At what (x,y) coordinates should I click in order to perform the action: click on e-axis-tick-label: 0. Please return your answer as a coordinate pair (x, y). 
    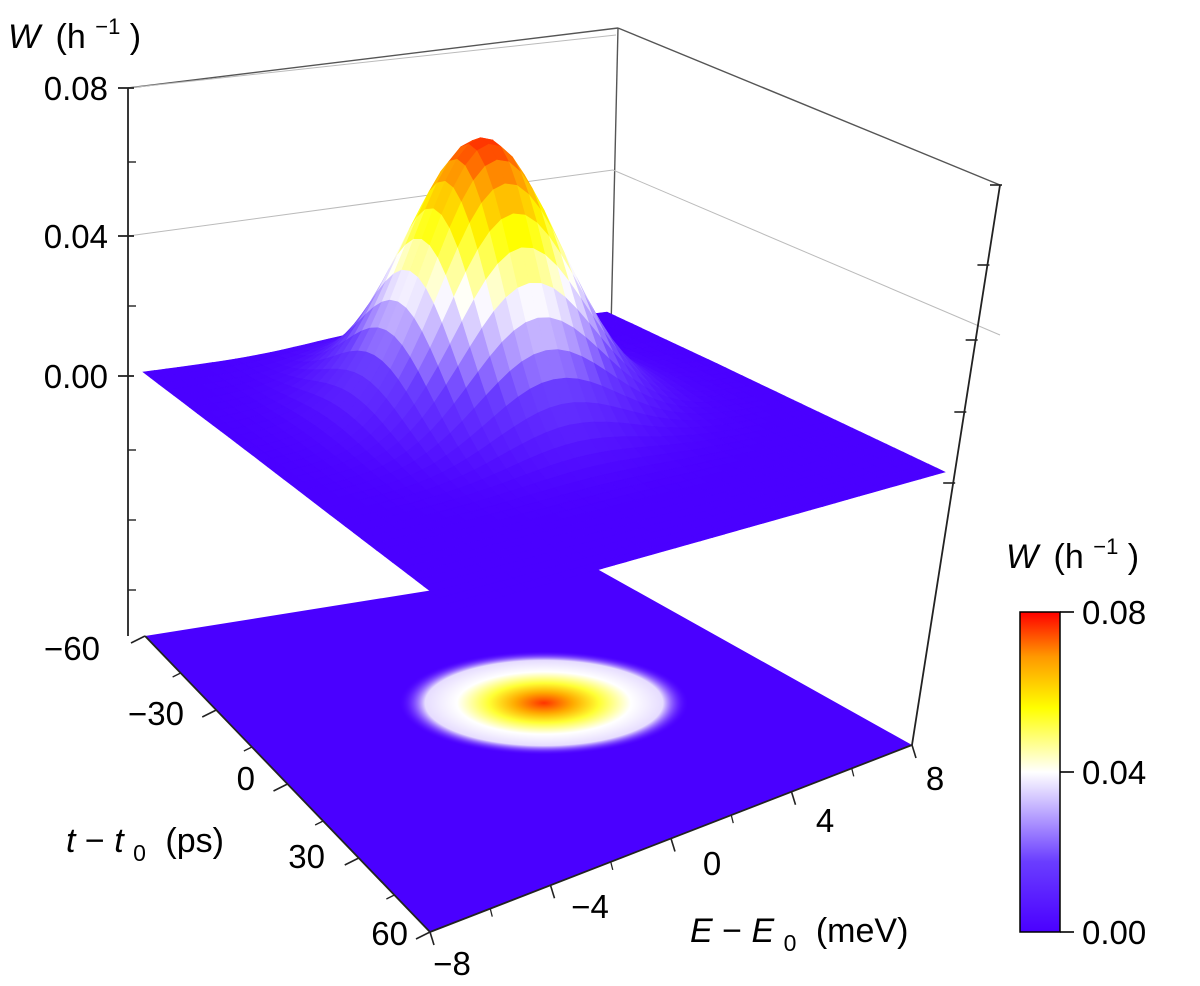
    Looking at the image, I should click on (712, 863).